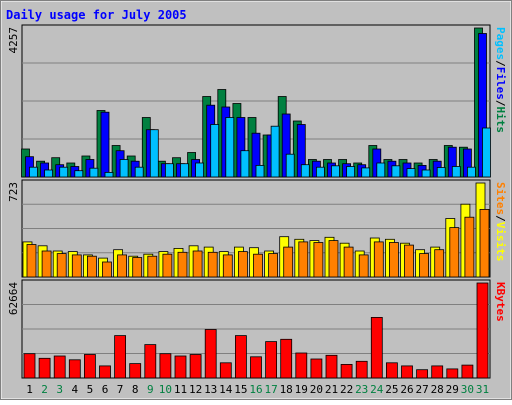 This screenshot has width=512, height=405. What do you see at coordinates (59, 389) in the screenshot?
I see `x-tick-label-day-3: 3` at bounding box center [59, 389].